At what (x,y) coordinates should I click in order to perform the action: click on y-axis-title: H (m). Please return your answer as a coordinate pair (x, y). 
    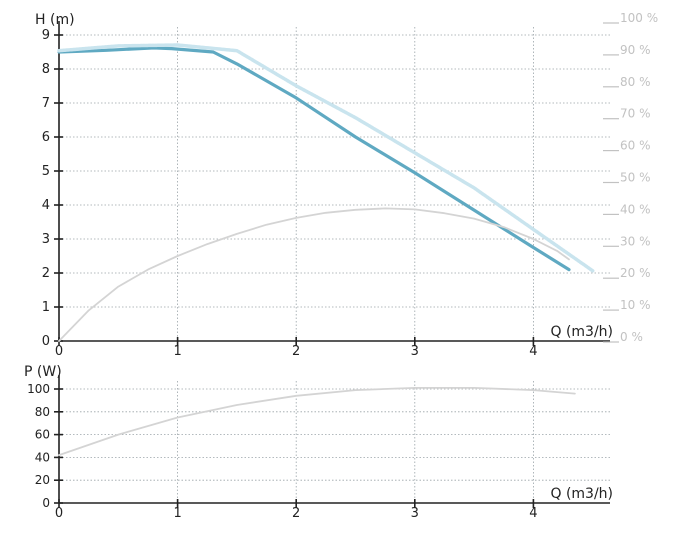
    Looking at the image, I should click on (55, 20).